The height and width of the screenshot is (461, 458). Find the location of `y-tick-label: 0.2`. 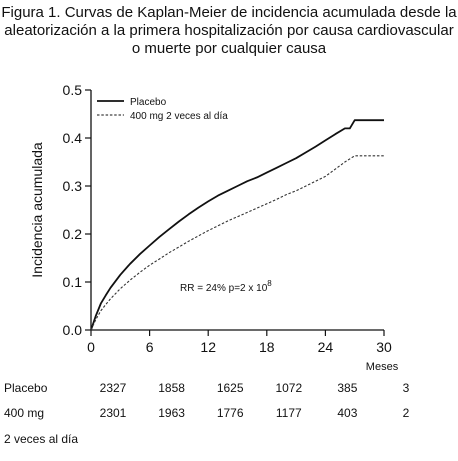

y-tick-label: 0.2 is located at coordinates (73, 234).